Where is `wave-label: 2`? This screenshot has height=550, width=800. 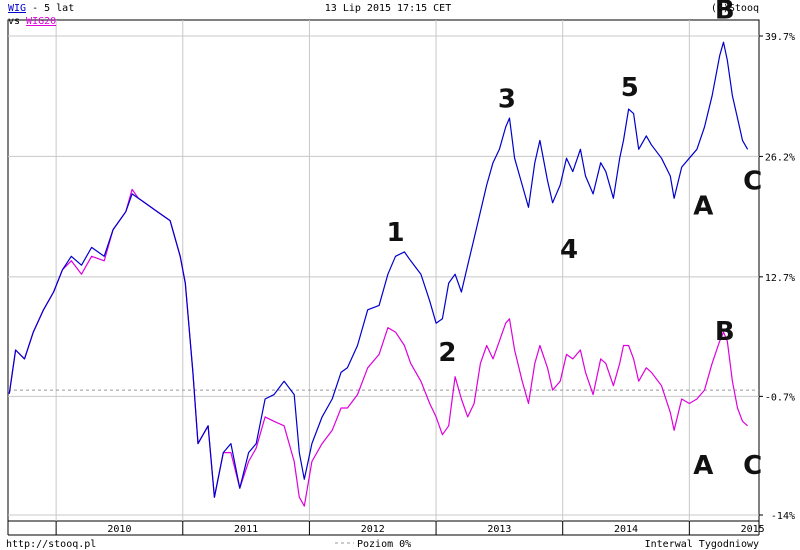
wave-label: 2 is located at coordinates (447, 353).